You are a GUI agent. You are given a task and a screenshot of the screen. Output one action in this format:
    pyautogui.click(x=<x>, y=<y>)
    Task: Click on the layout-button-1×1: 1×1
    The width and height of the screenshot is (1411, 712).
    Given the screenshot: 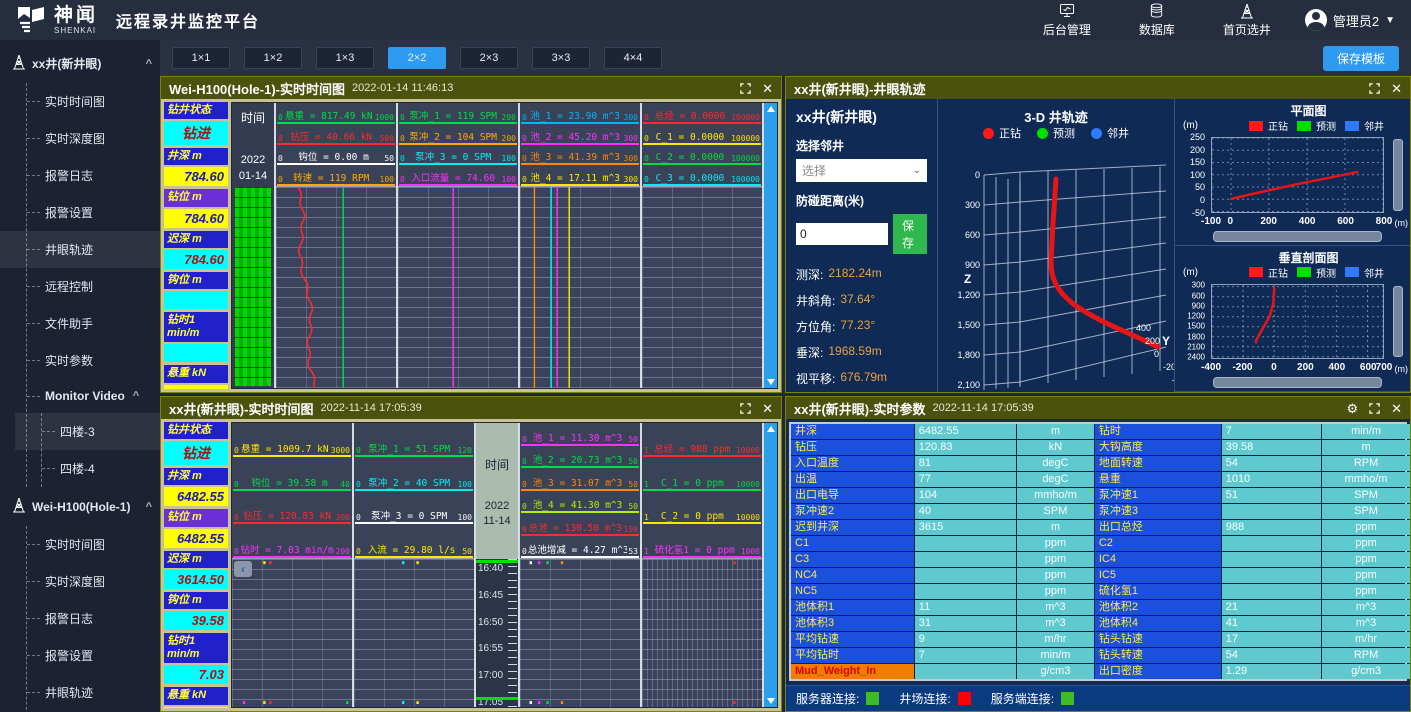 What is the action you would take?
    pyautogui.click(x=201, y=58)
    